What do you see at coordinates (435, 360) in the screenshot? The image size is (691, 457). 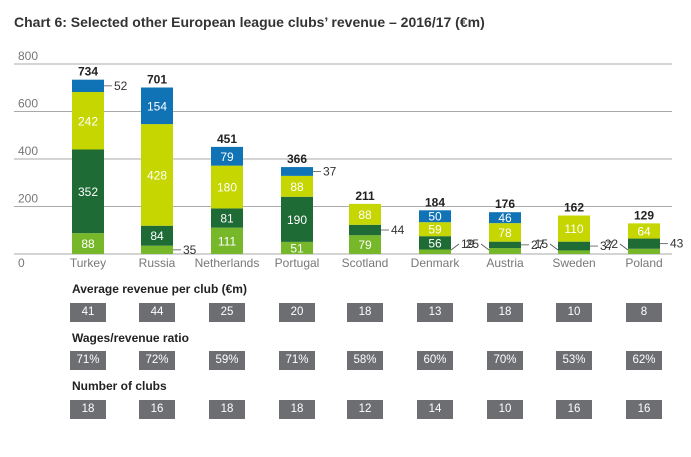 I see `table-cell: 60%` at bounding box center [435, 360].